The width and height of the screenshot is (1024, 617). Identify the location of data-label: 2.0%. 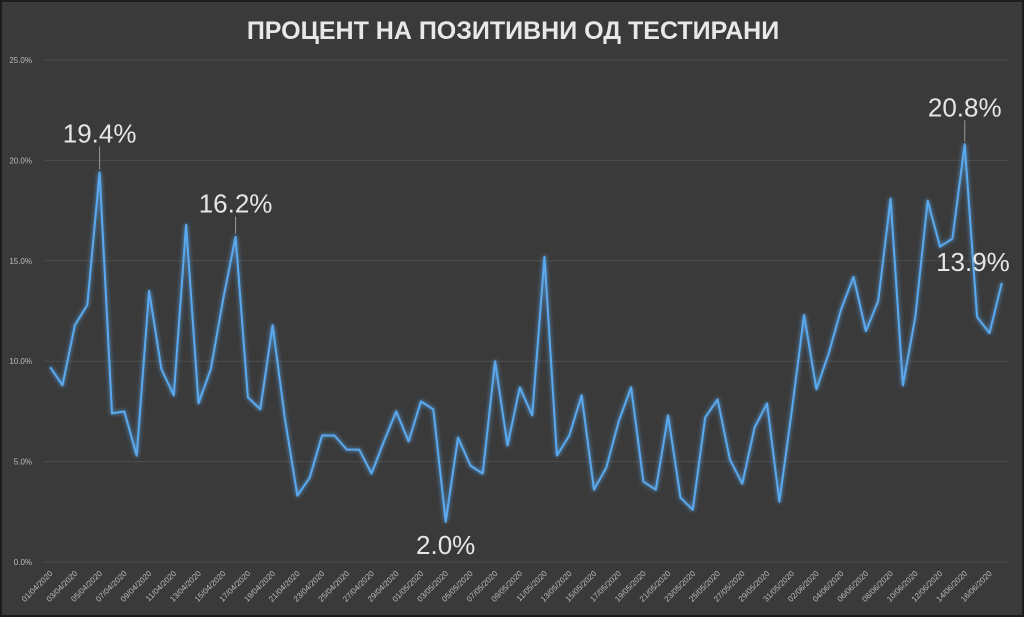
(445, 545).